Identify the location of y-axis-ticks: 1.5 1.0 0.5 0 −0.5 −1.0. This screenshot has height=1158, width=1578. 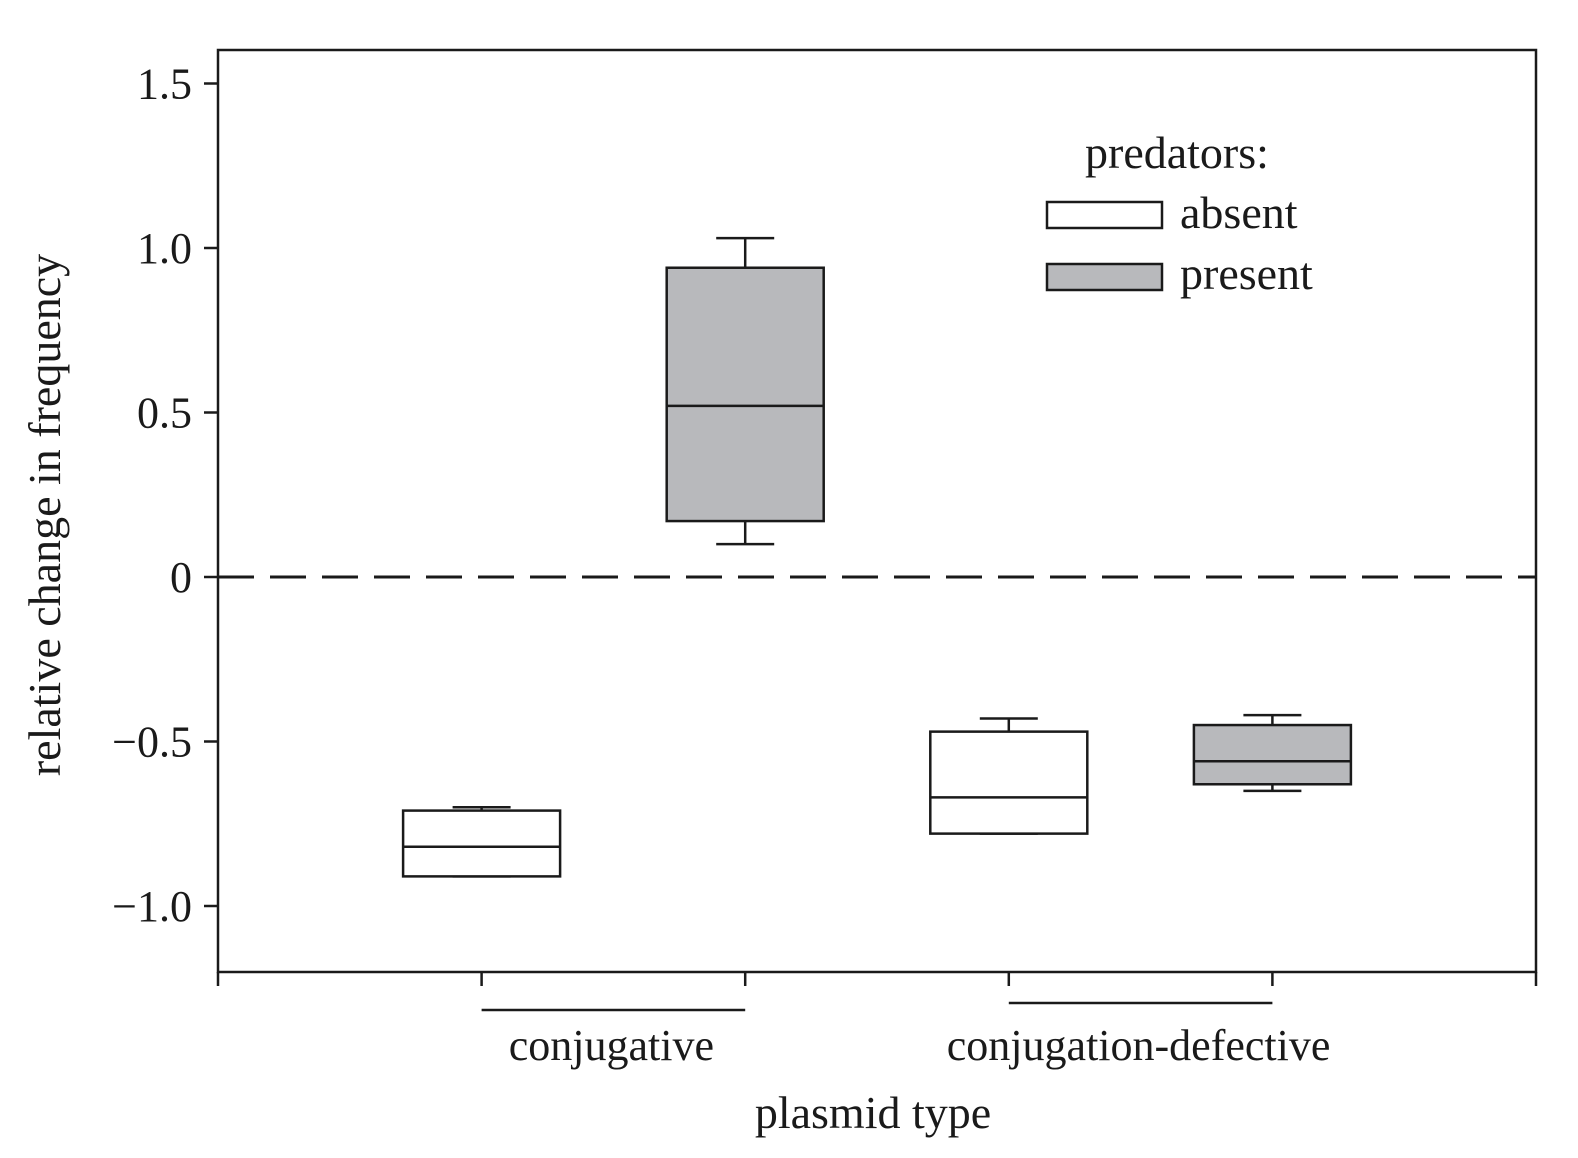
(165, 495).